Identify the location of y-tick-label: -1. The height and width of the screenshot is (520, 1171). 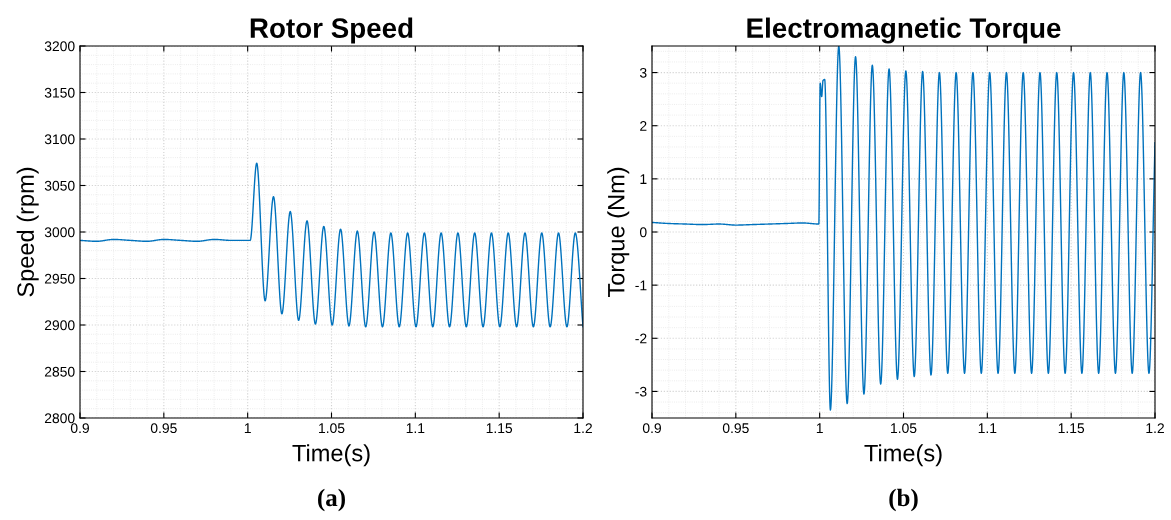
(641, 285).